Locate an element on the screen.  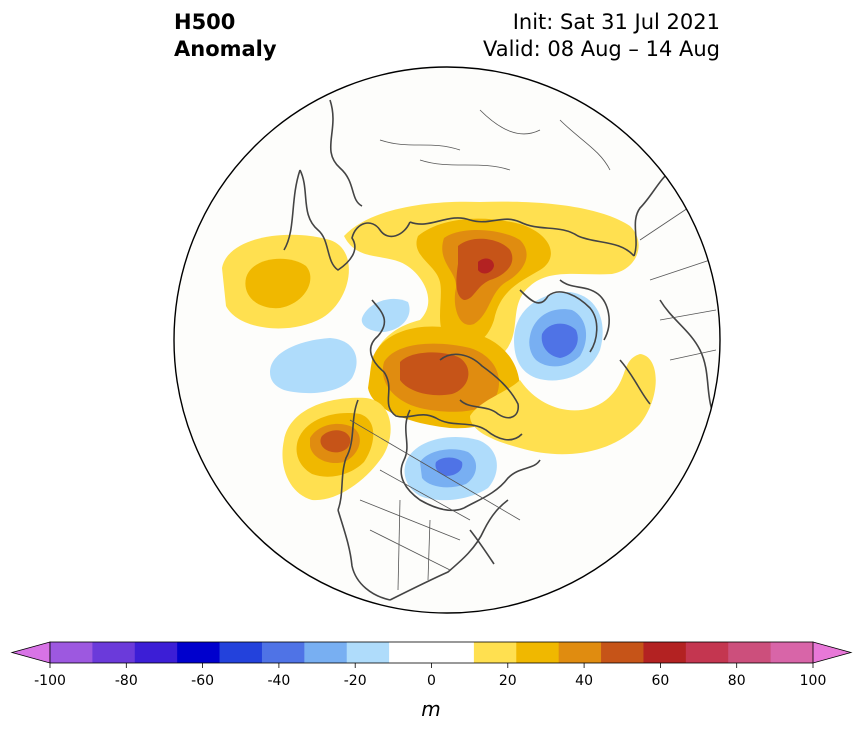
colorbar-ticks: -100 -80 -60 -40 -20 0 20 40 60 80 100 is located at coordinates (430, 676).